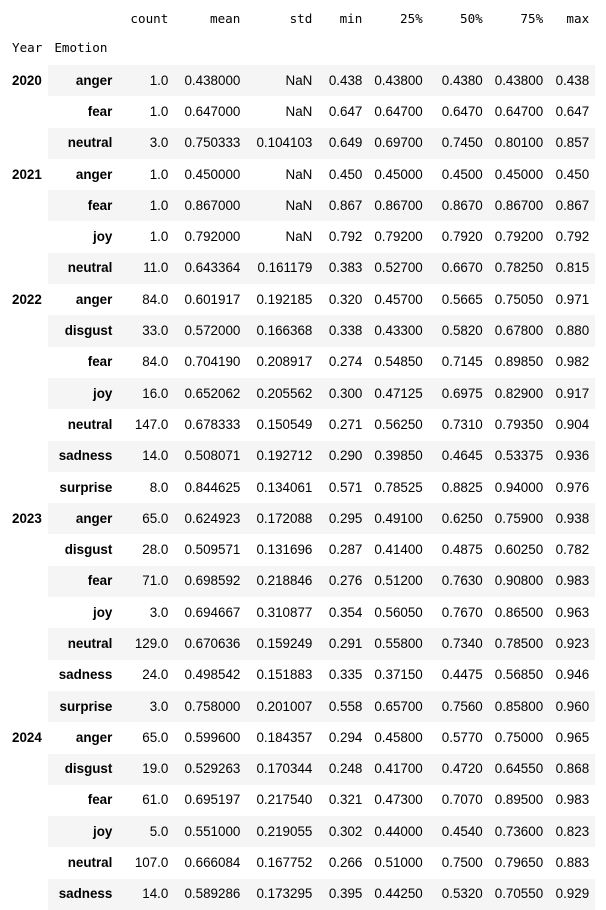  Describe the element at coordinates (149, 18) in the screenshot. I see `column-header-count: count` at that location.